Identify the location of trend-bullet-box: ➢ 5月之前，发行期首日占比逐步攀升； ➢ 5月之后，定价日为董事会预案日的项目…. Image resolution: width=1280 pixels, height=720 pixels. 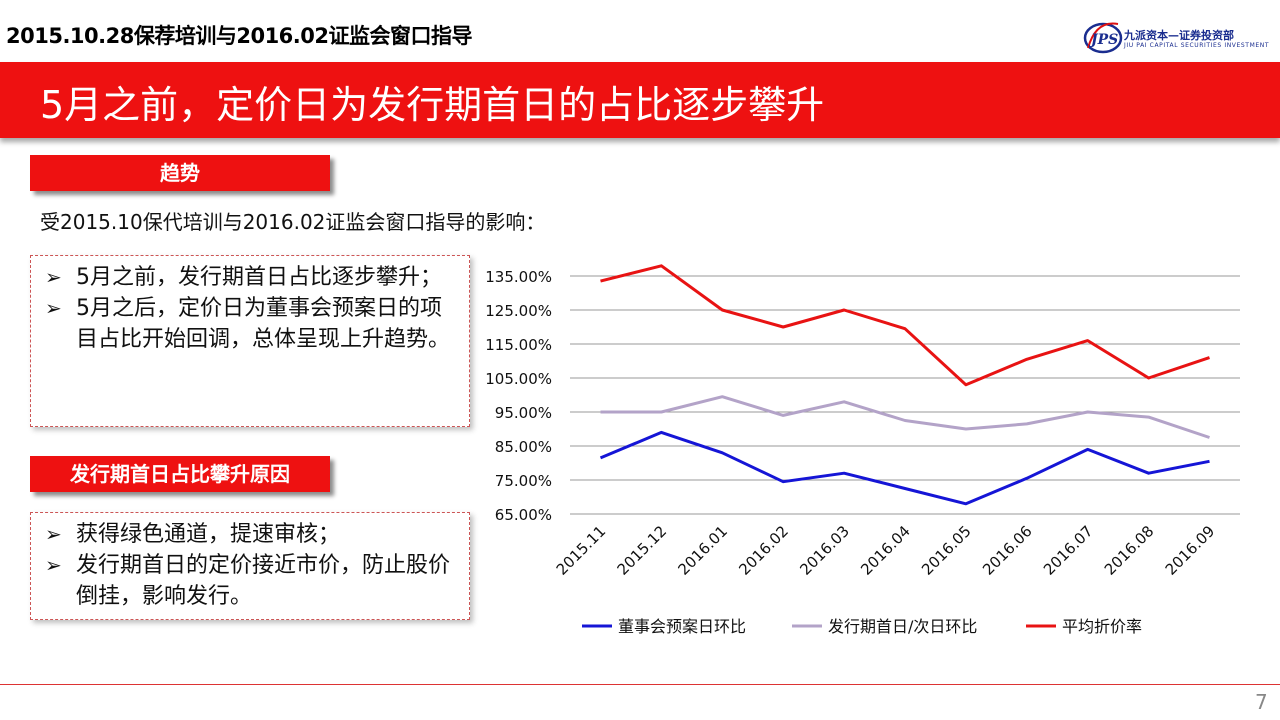
(250, 341).